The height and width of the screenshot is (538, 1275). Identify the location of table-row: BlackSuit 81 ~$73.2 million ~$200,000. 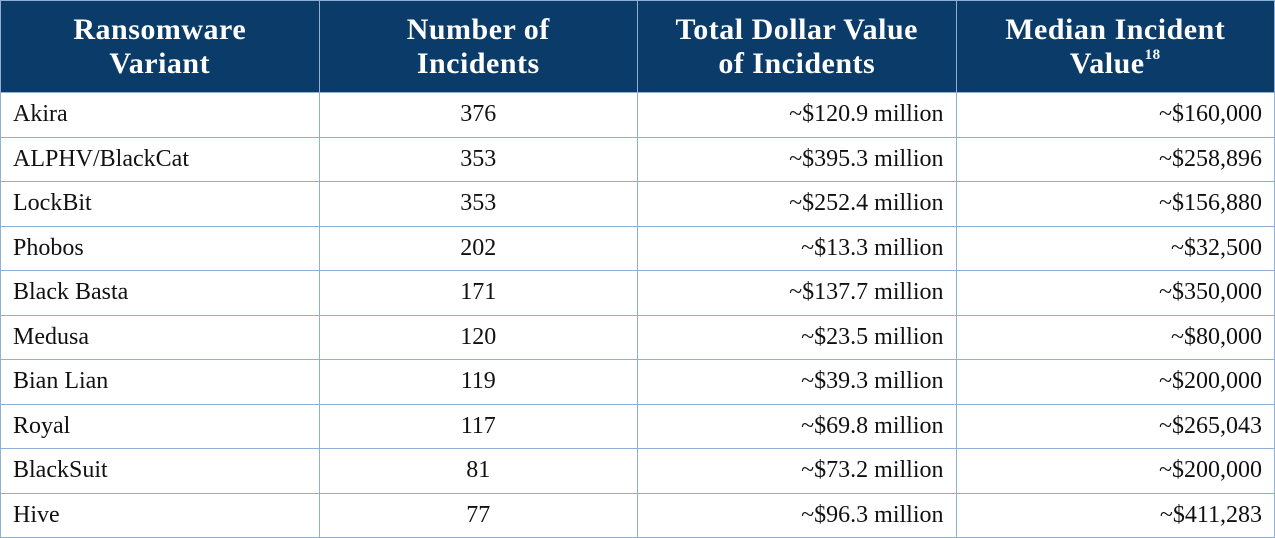
(637, 471).